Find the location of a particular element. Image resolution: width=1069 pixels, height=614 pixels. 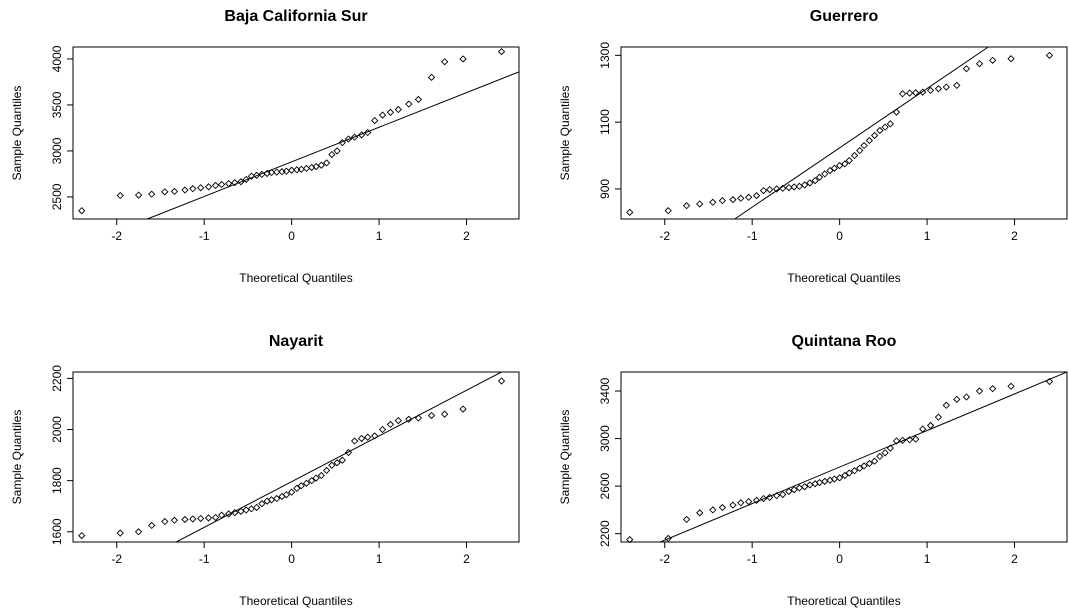

panel-title: Baja California Sur is located at coordinates (295, 16).